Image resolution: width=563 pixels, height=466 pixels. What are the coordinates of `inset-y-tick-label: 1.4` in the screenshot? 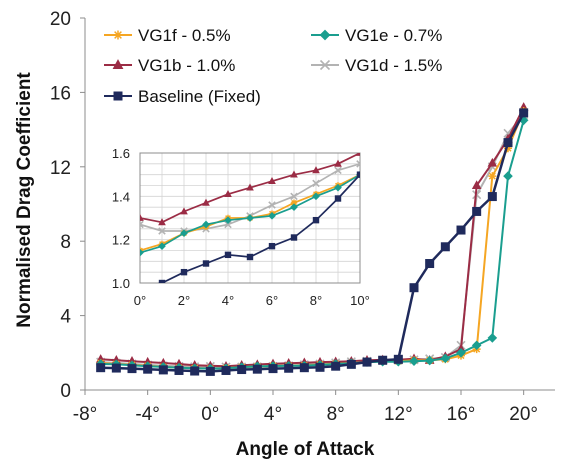 It's located at (121, 196).